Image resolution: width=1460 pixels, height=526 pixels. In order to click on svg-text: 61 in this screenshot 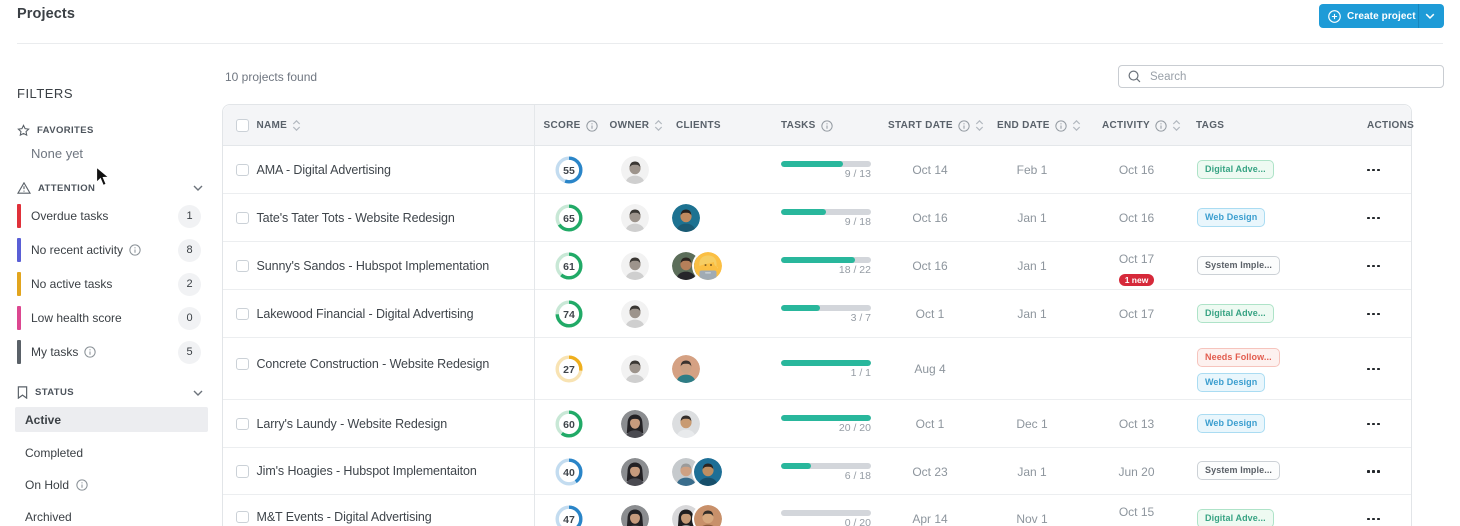, I will do `click(569, 267)`.